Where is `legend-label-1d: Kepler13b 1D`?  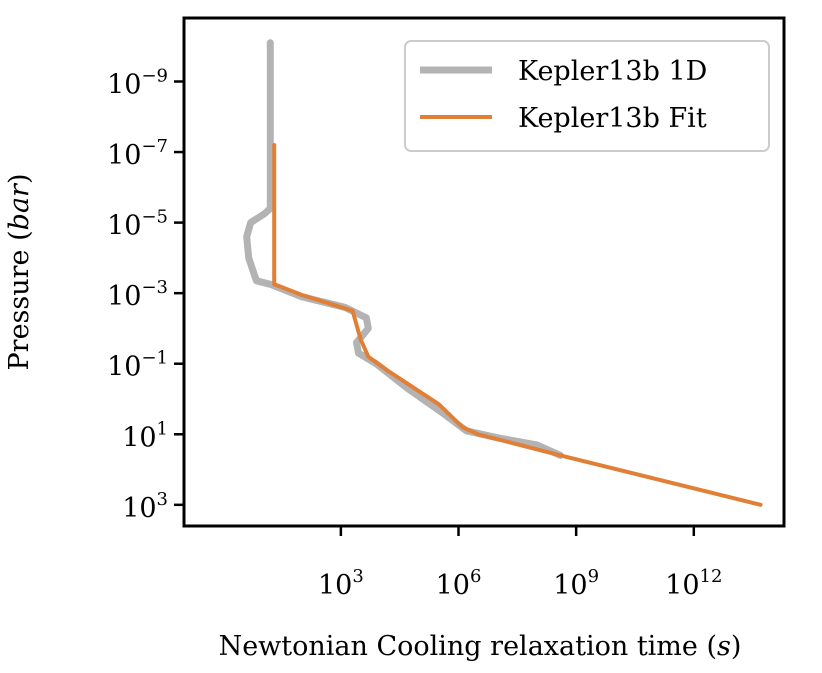
legend-label-1d: Kepler13b 1D is located at coordinates (612, 71).